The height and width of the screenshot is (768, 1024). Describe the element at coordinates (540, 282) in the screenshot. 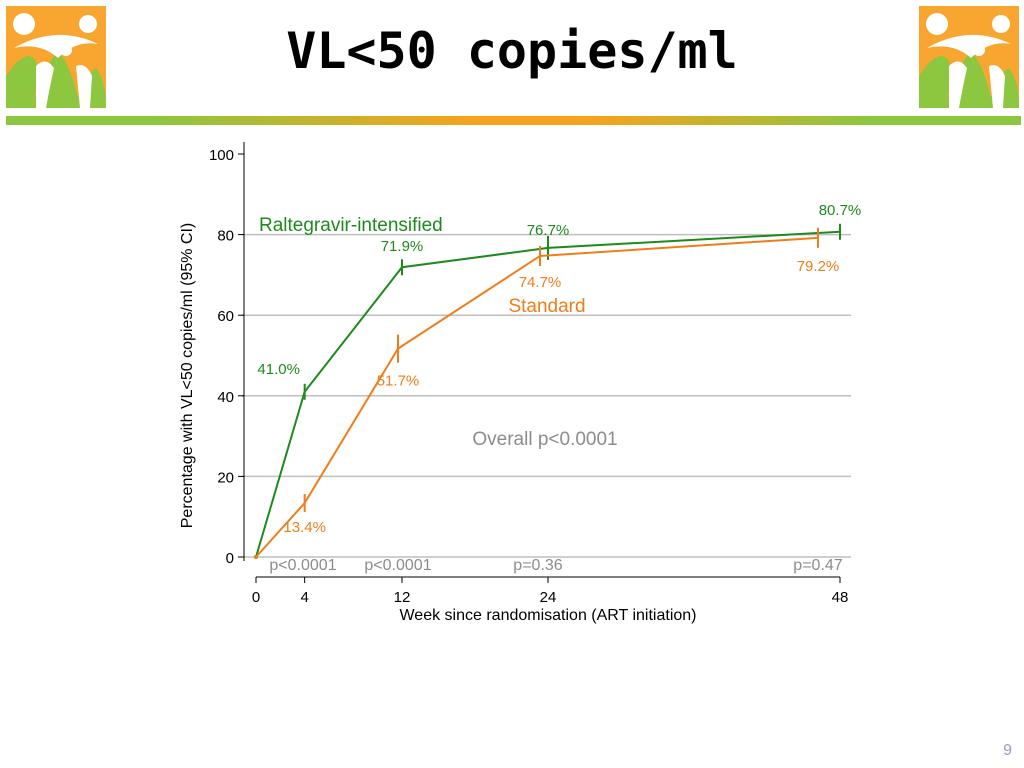

I see `data-label: 74.7%` at that location.